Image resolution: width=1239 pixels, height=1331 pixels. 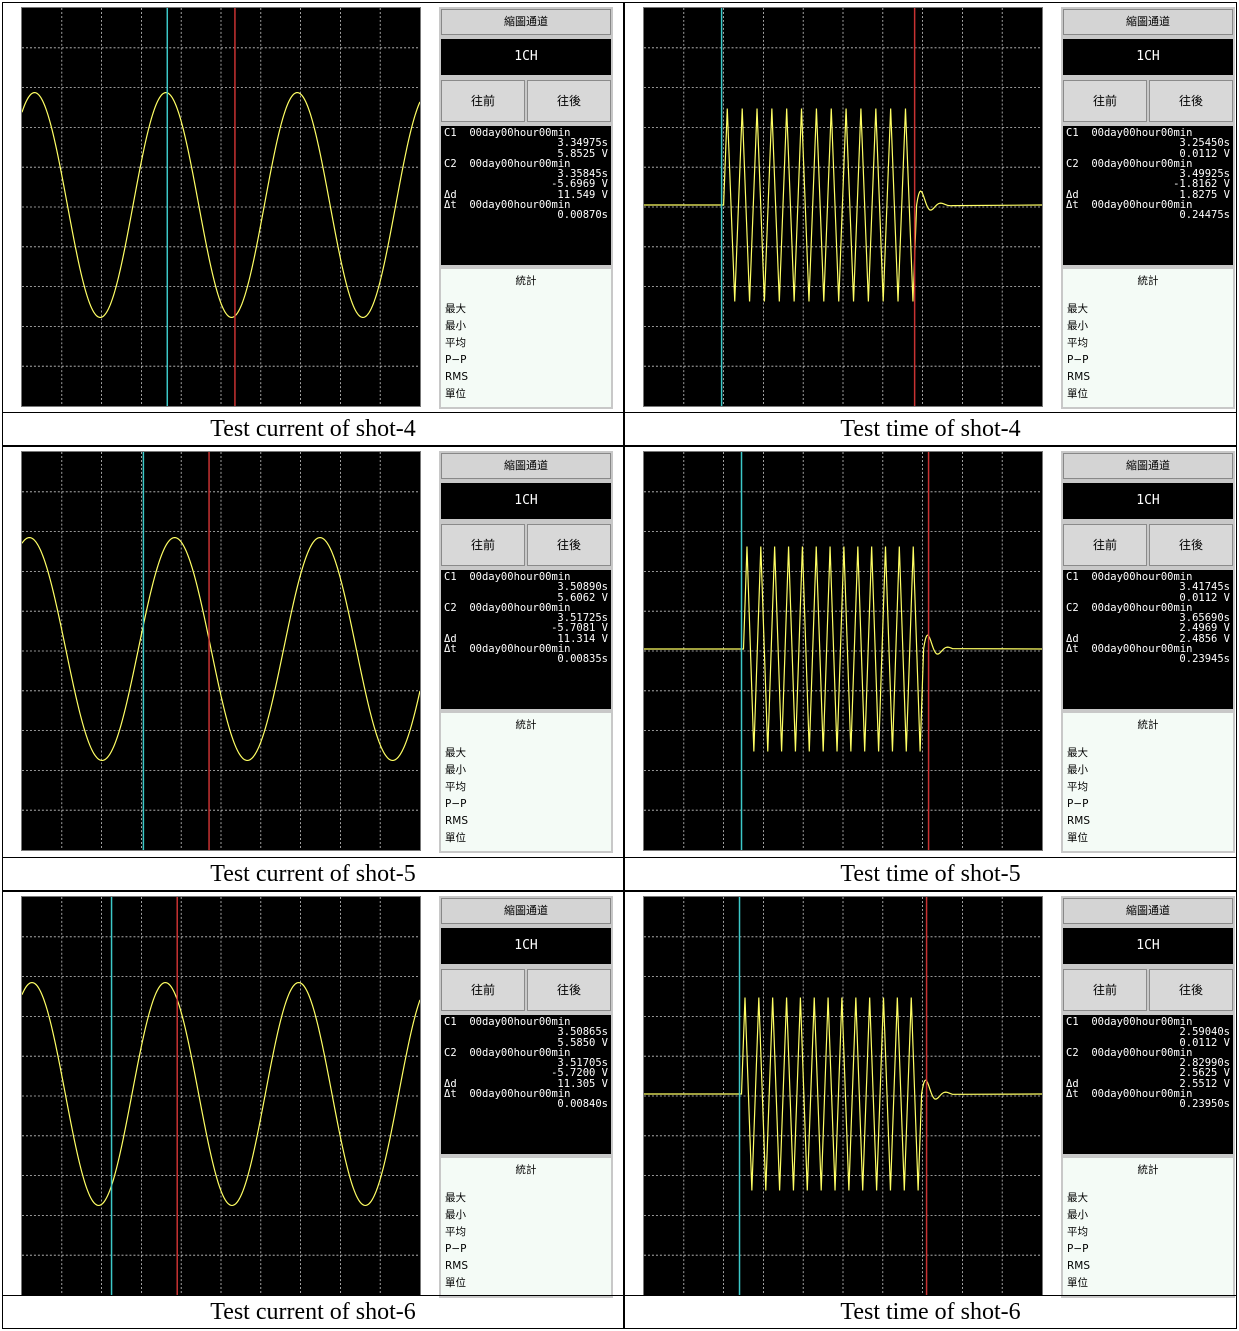 I want to click on delta-t-value: 0.00840s, so click(x=582, y=1104).